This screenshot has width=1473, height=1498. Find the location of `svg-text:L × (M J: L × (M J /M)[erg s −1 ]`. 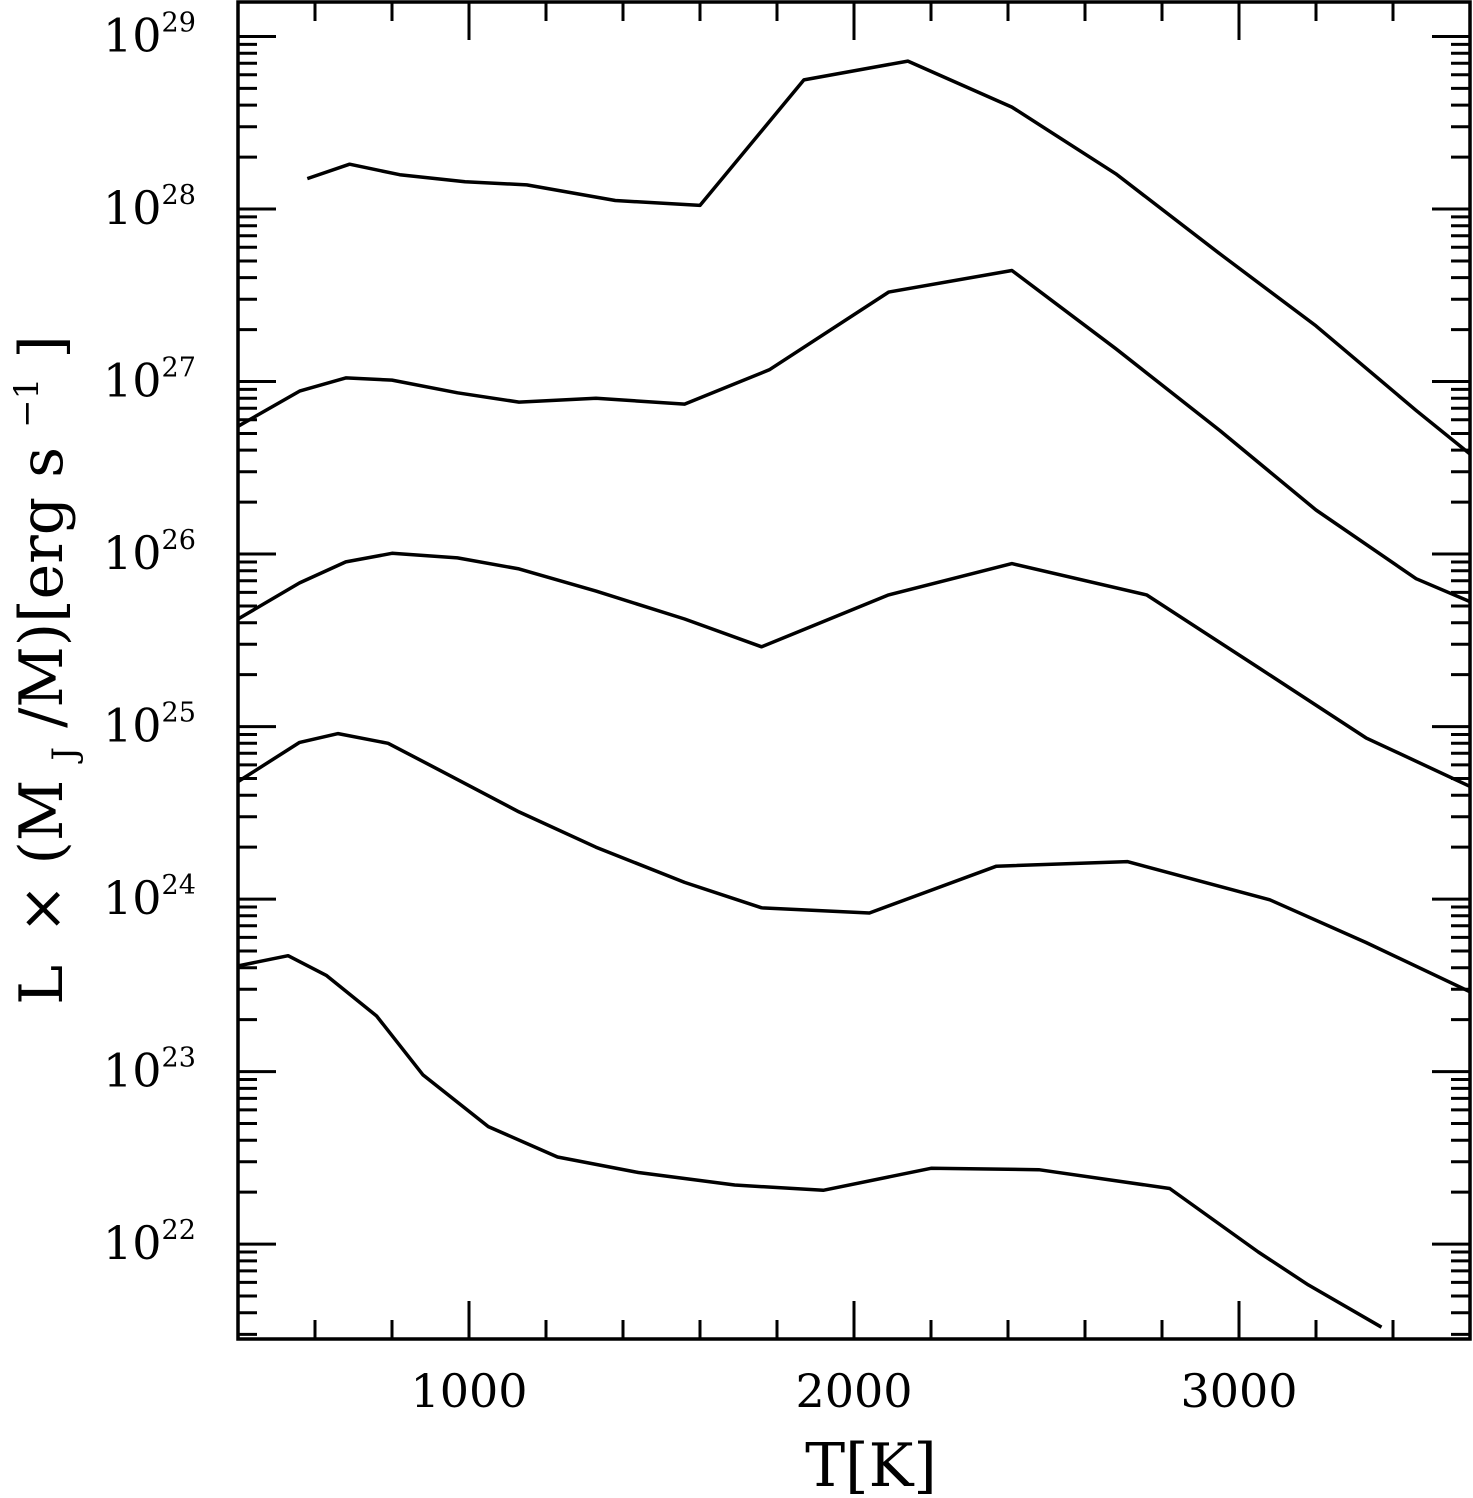

svg-text:L × (M J: L × (M J /M)[erg s −1 ] is located at coordinates (45, 670).